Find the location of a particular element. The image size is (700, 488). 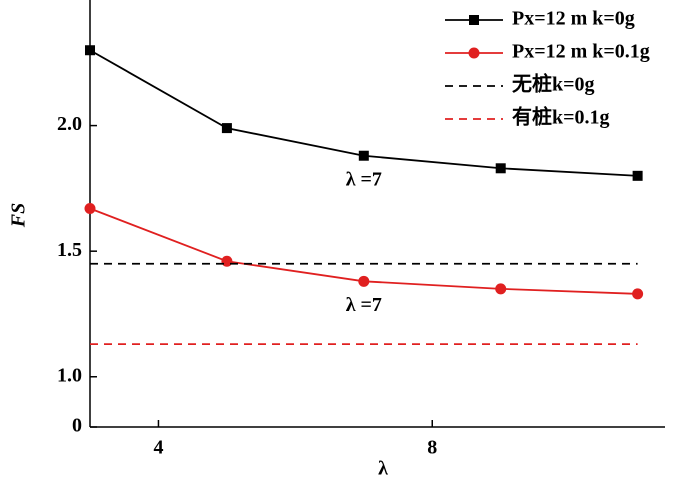

x-axis-label: λ is located at coordinates (383, 469).